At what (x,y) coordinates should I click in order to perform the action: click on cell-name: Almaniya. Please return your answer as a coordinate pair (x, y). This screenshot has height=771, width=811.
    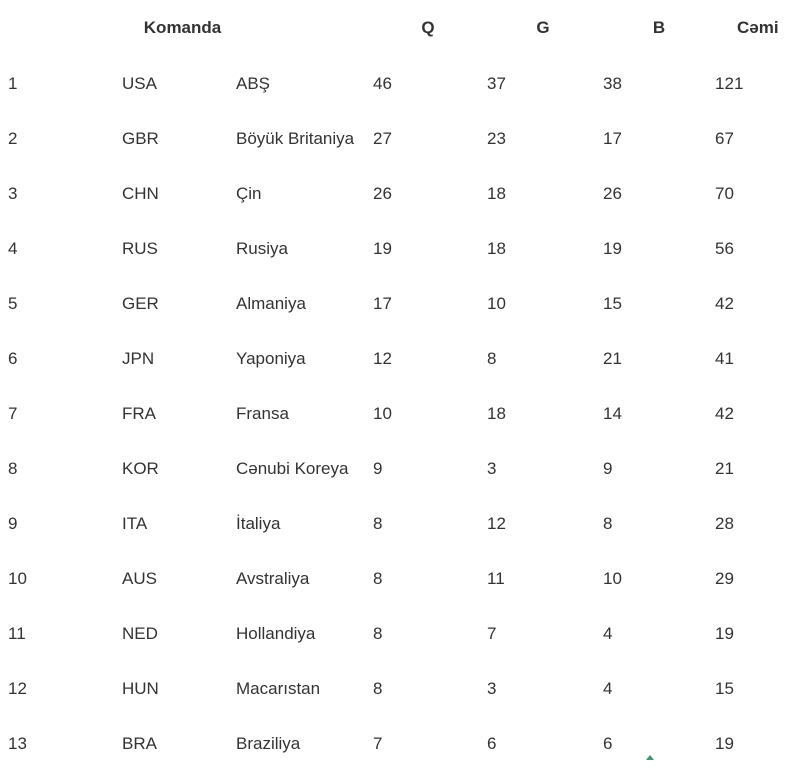
    Looking at the image, I should click on (271, 303).